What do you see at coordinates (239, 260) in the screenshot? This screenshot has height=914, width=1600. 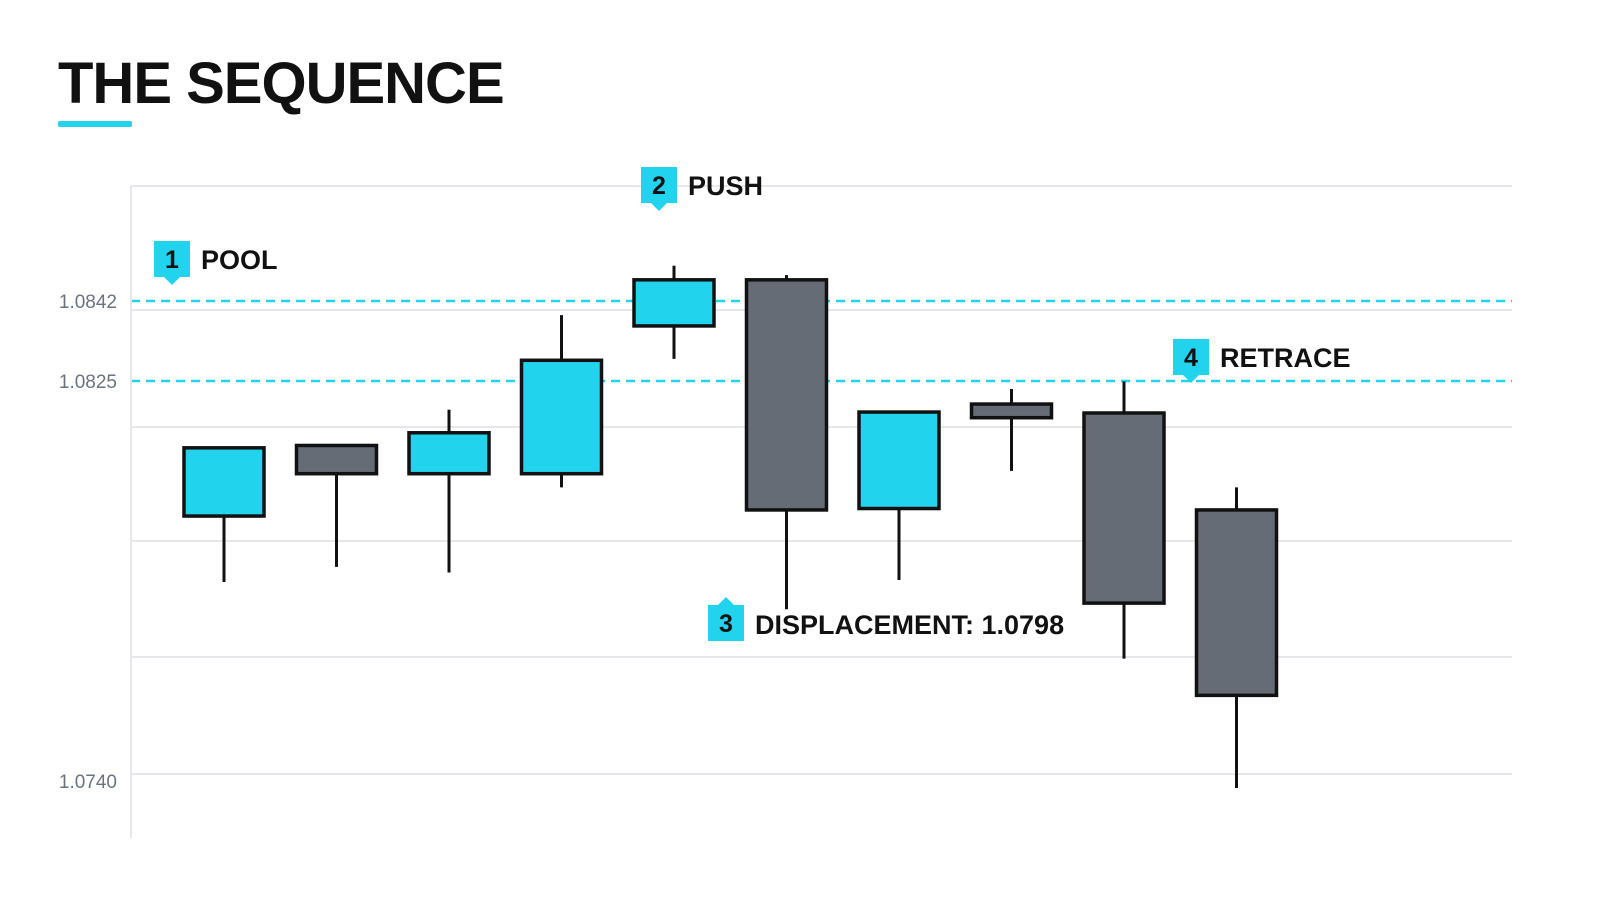 I see `annotation-label: POOL` at bounding box center [239, 260].